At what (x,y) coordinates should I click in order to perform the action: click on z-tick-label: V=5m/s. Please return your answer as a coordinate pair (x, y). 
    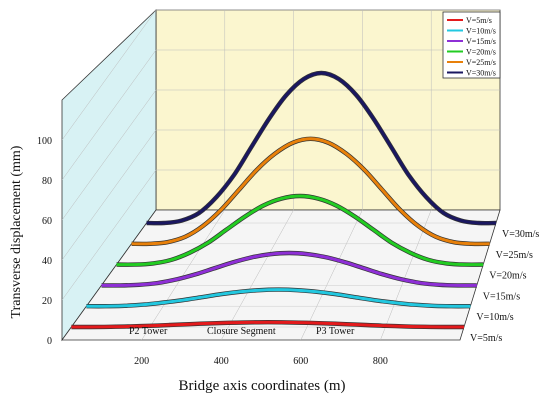
    Looking at the image, I should click on (486, 338).